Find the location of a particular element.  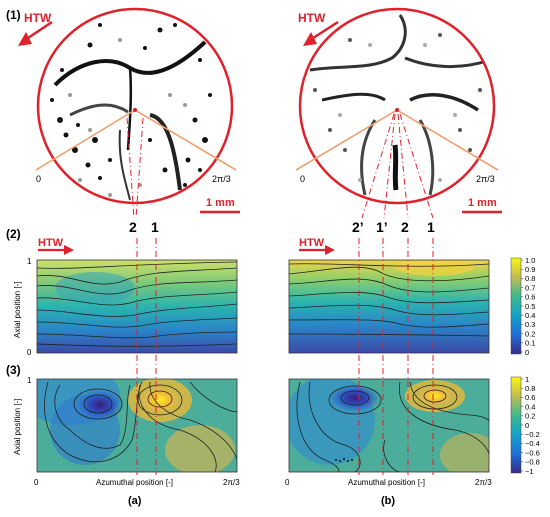

marker-line-b-1prime-top is located at coordinates (389, 166).